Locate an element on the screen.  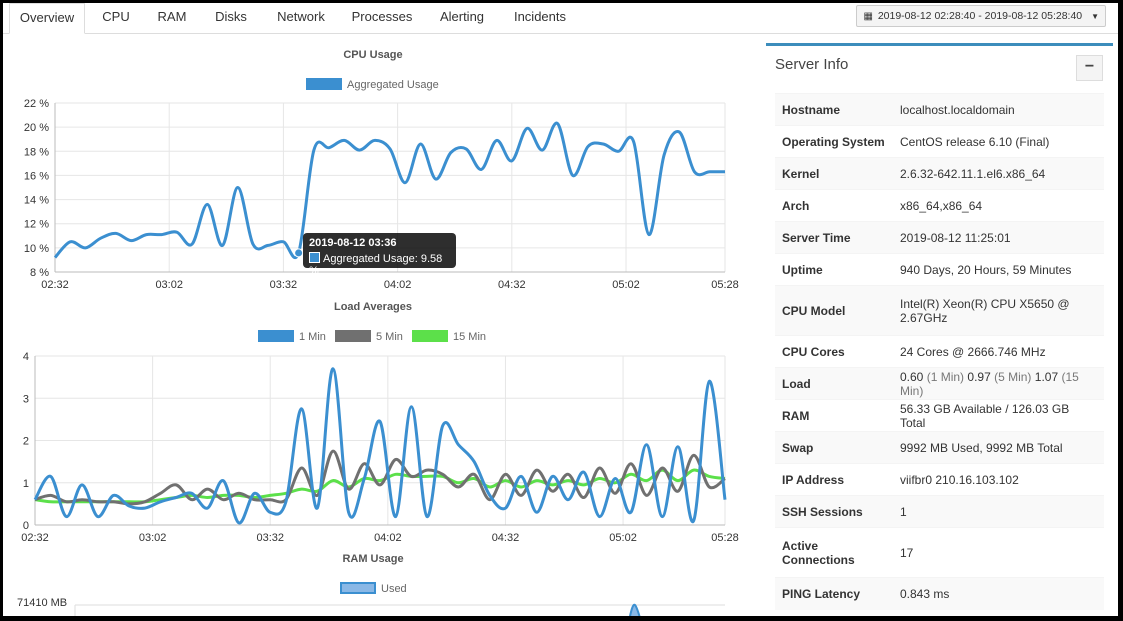
load-chart-title: Load Averages is located at coordinates (373, 307).